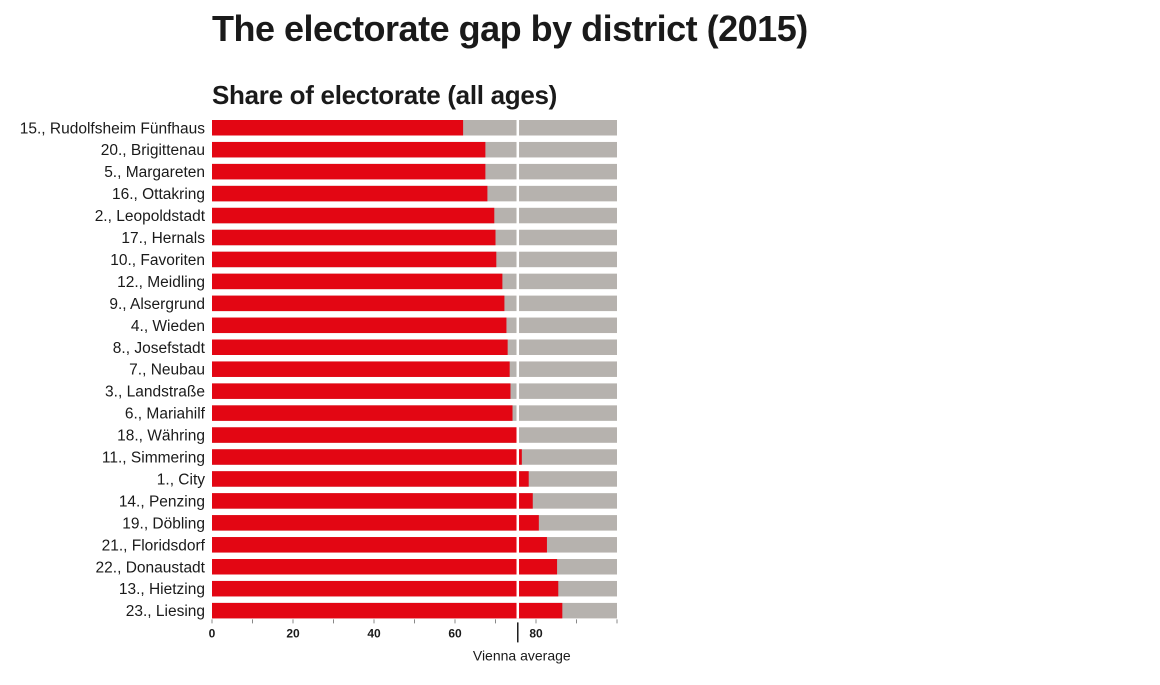 The width and height of the screenshot is (1160, 685). What do you see at coordinates (161, 436) in the screenshot?
I see `category-label: 18., Währing` at bounding box center [161, 436].